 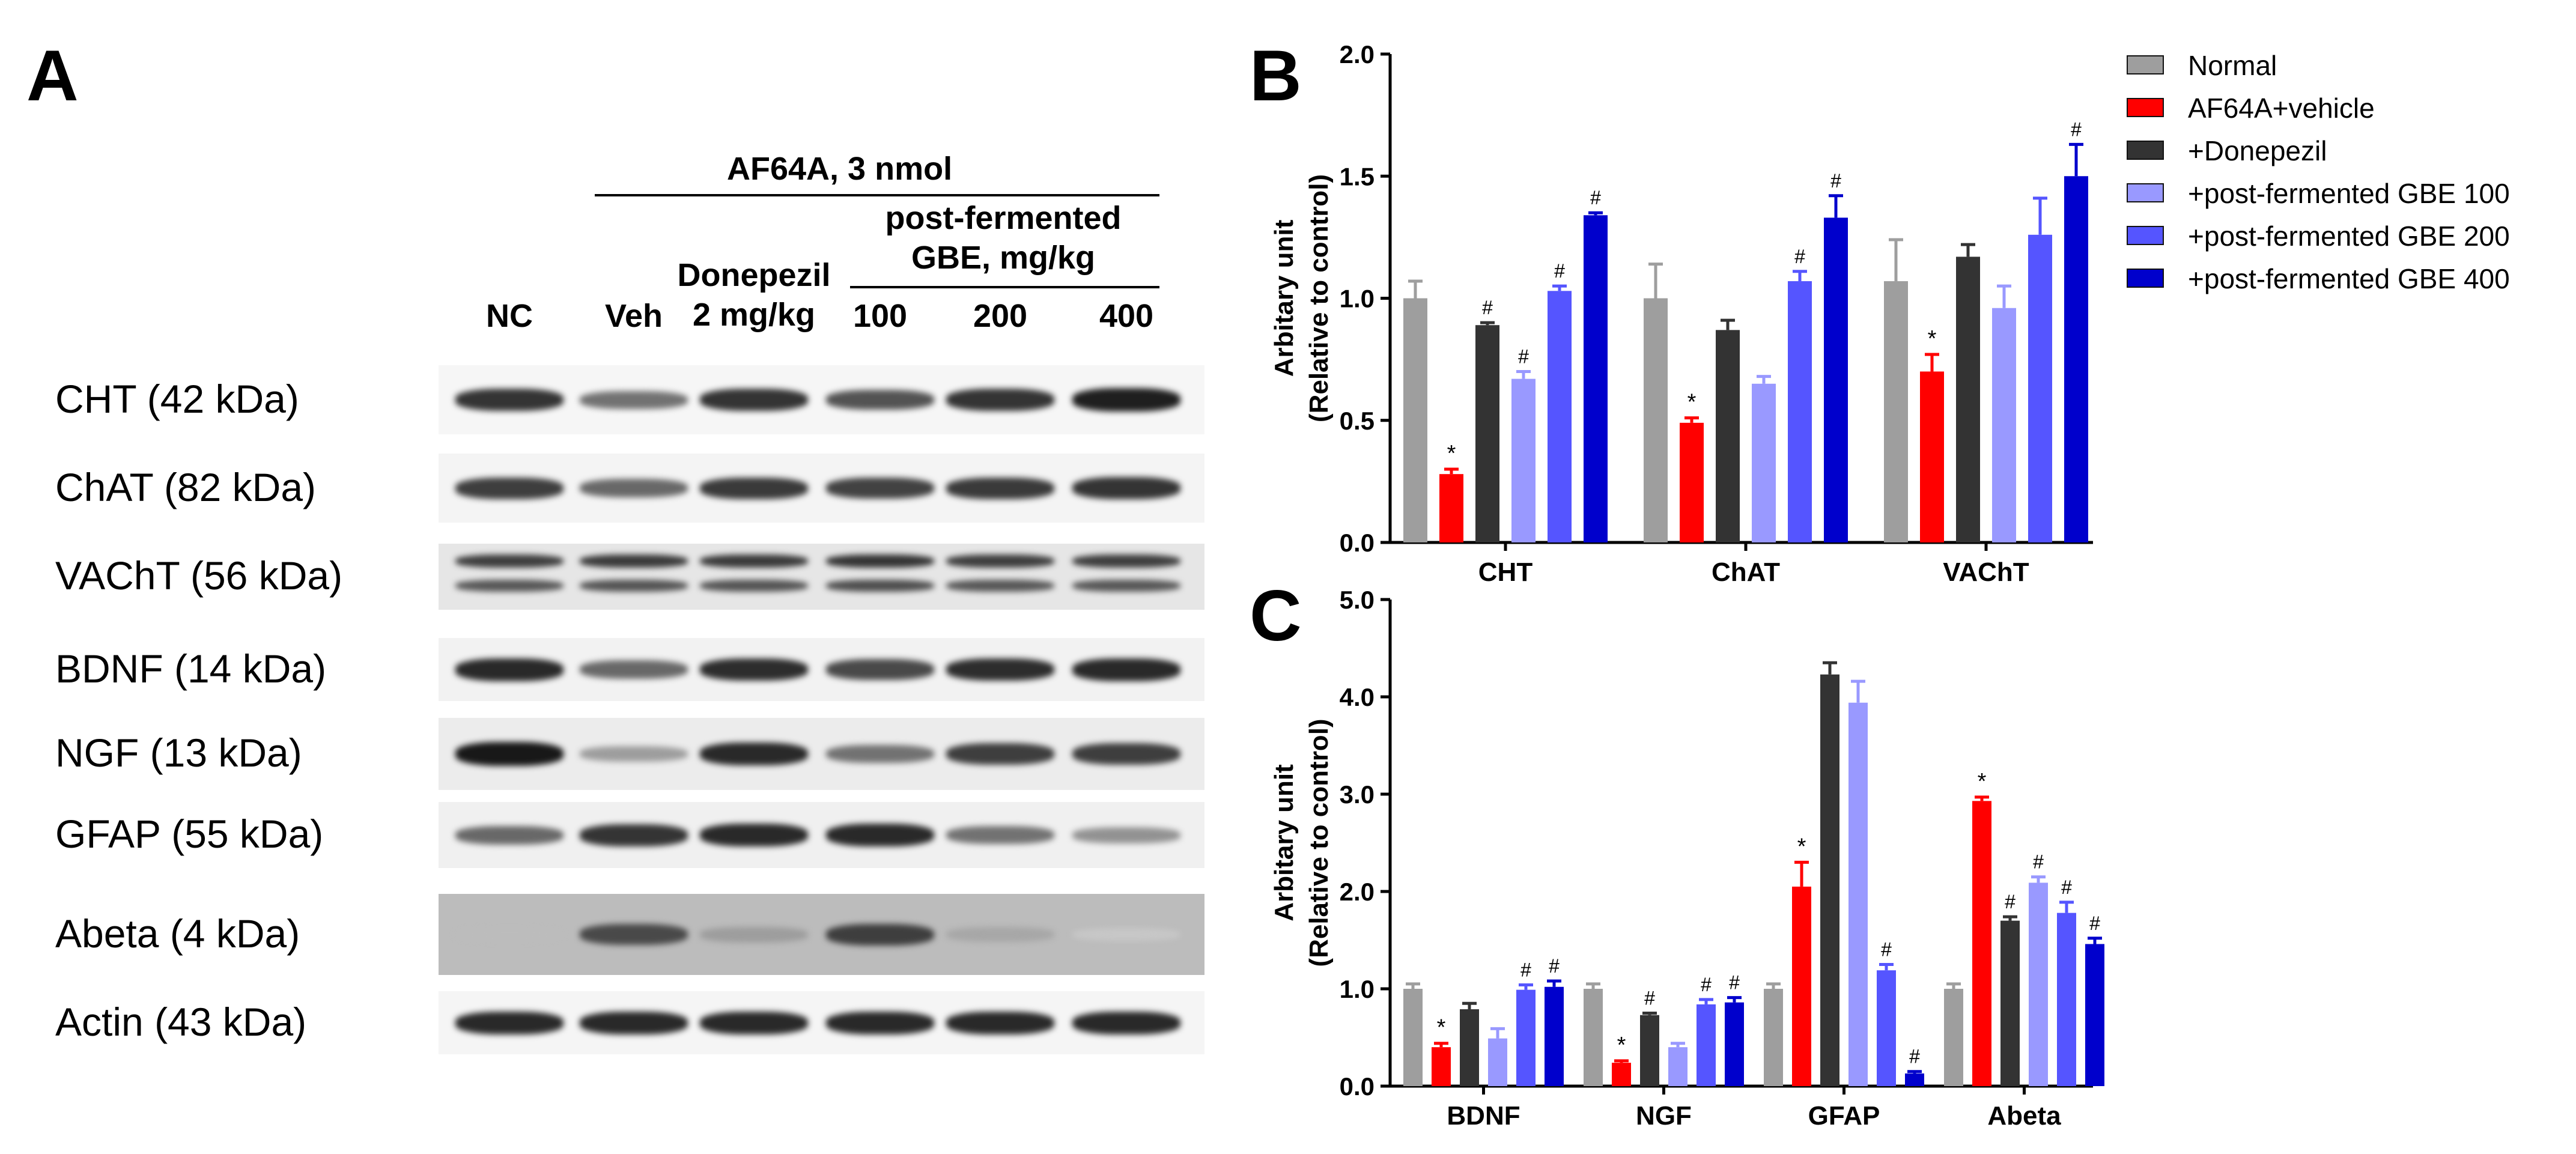 What do you see at coordinates (1526, 970) in the screenshot?
I see `chart-c-sig-mark-BDNF-4: #` at bounding box center [1526, 970].